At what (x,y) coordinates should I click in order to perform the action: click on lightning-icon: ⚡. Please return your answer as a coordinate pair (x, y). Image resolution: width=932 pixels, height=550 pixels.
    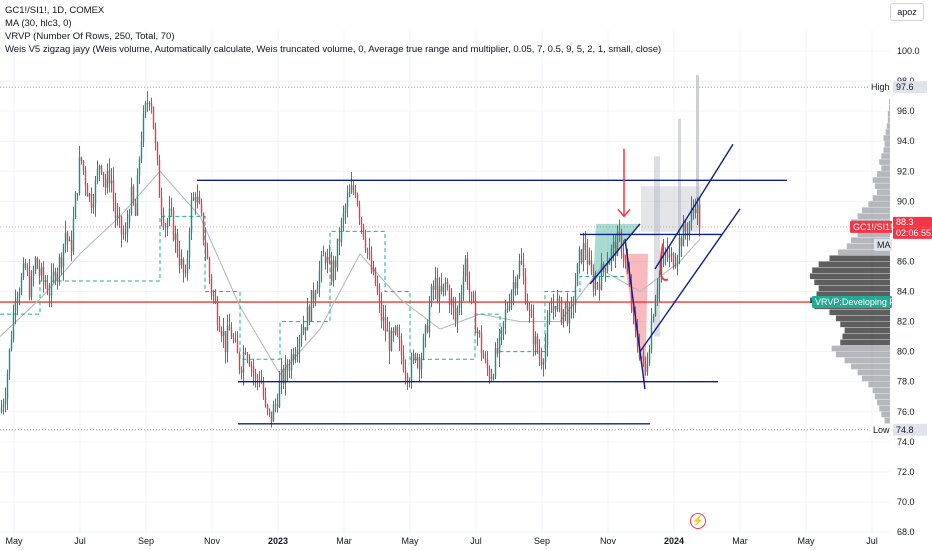
    Looking at the image, I should click on (698, 521).